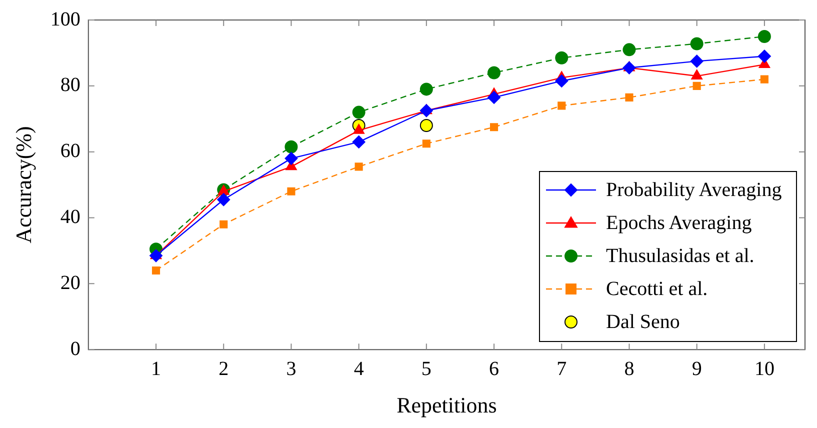 This screenshot has height=428, width=817. I want to click on legend-label: Dal Seno, so click(643, 322).